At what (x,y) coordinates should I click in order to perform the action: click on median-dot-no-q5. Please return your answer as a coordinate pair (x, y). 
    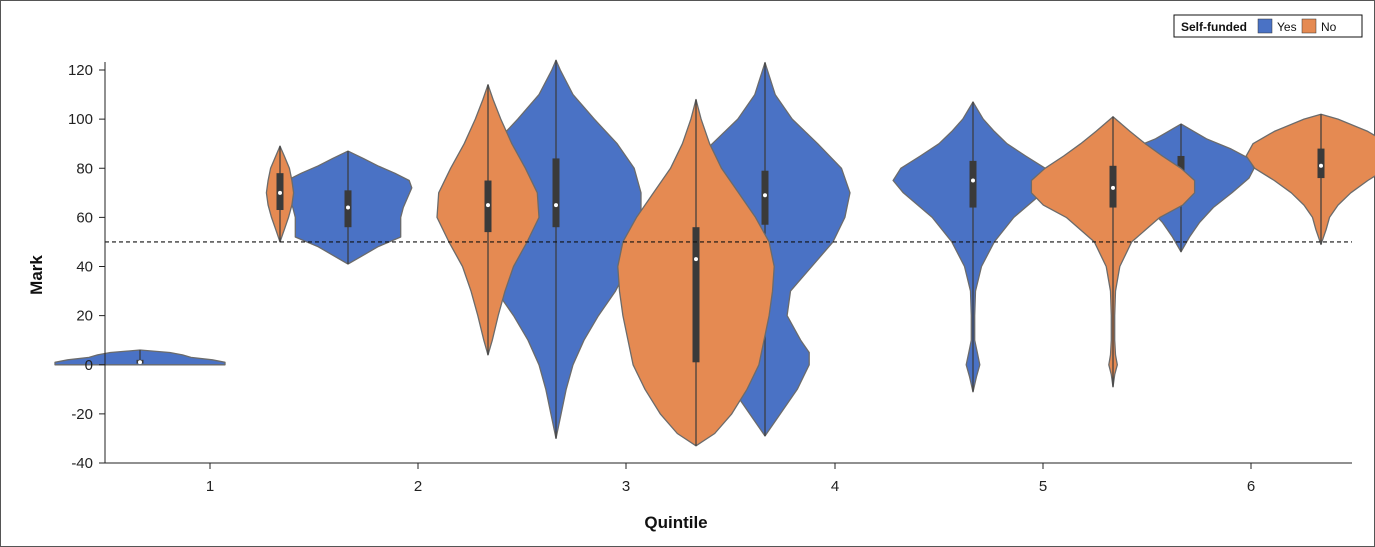
    Looking at the image, I should click on (1113, 187).